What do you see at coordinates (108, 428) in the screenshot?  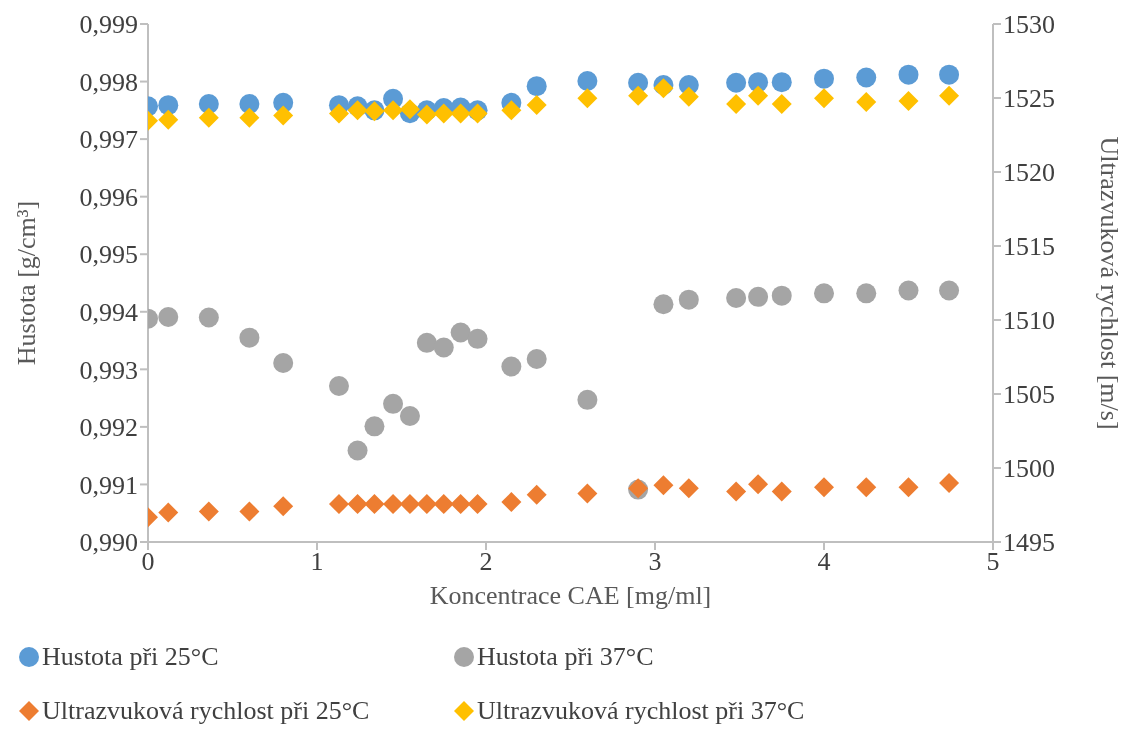 I see `y-tick-label: 0,992` at bounding box center [108, 428].